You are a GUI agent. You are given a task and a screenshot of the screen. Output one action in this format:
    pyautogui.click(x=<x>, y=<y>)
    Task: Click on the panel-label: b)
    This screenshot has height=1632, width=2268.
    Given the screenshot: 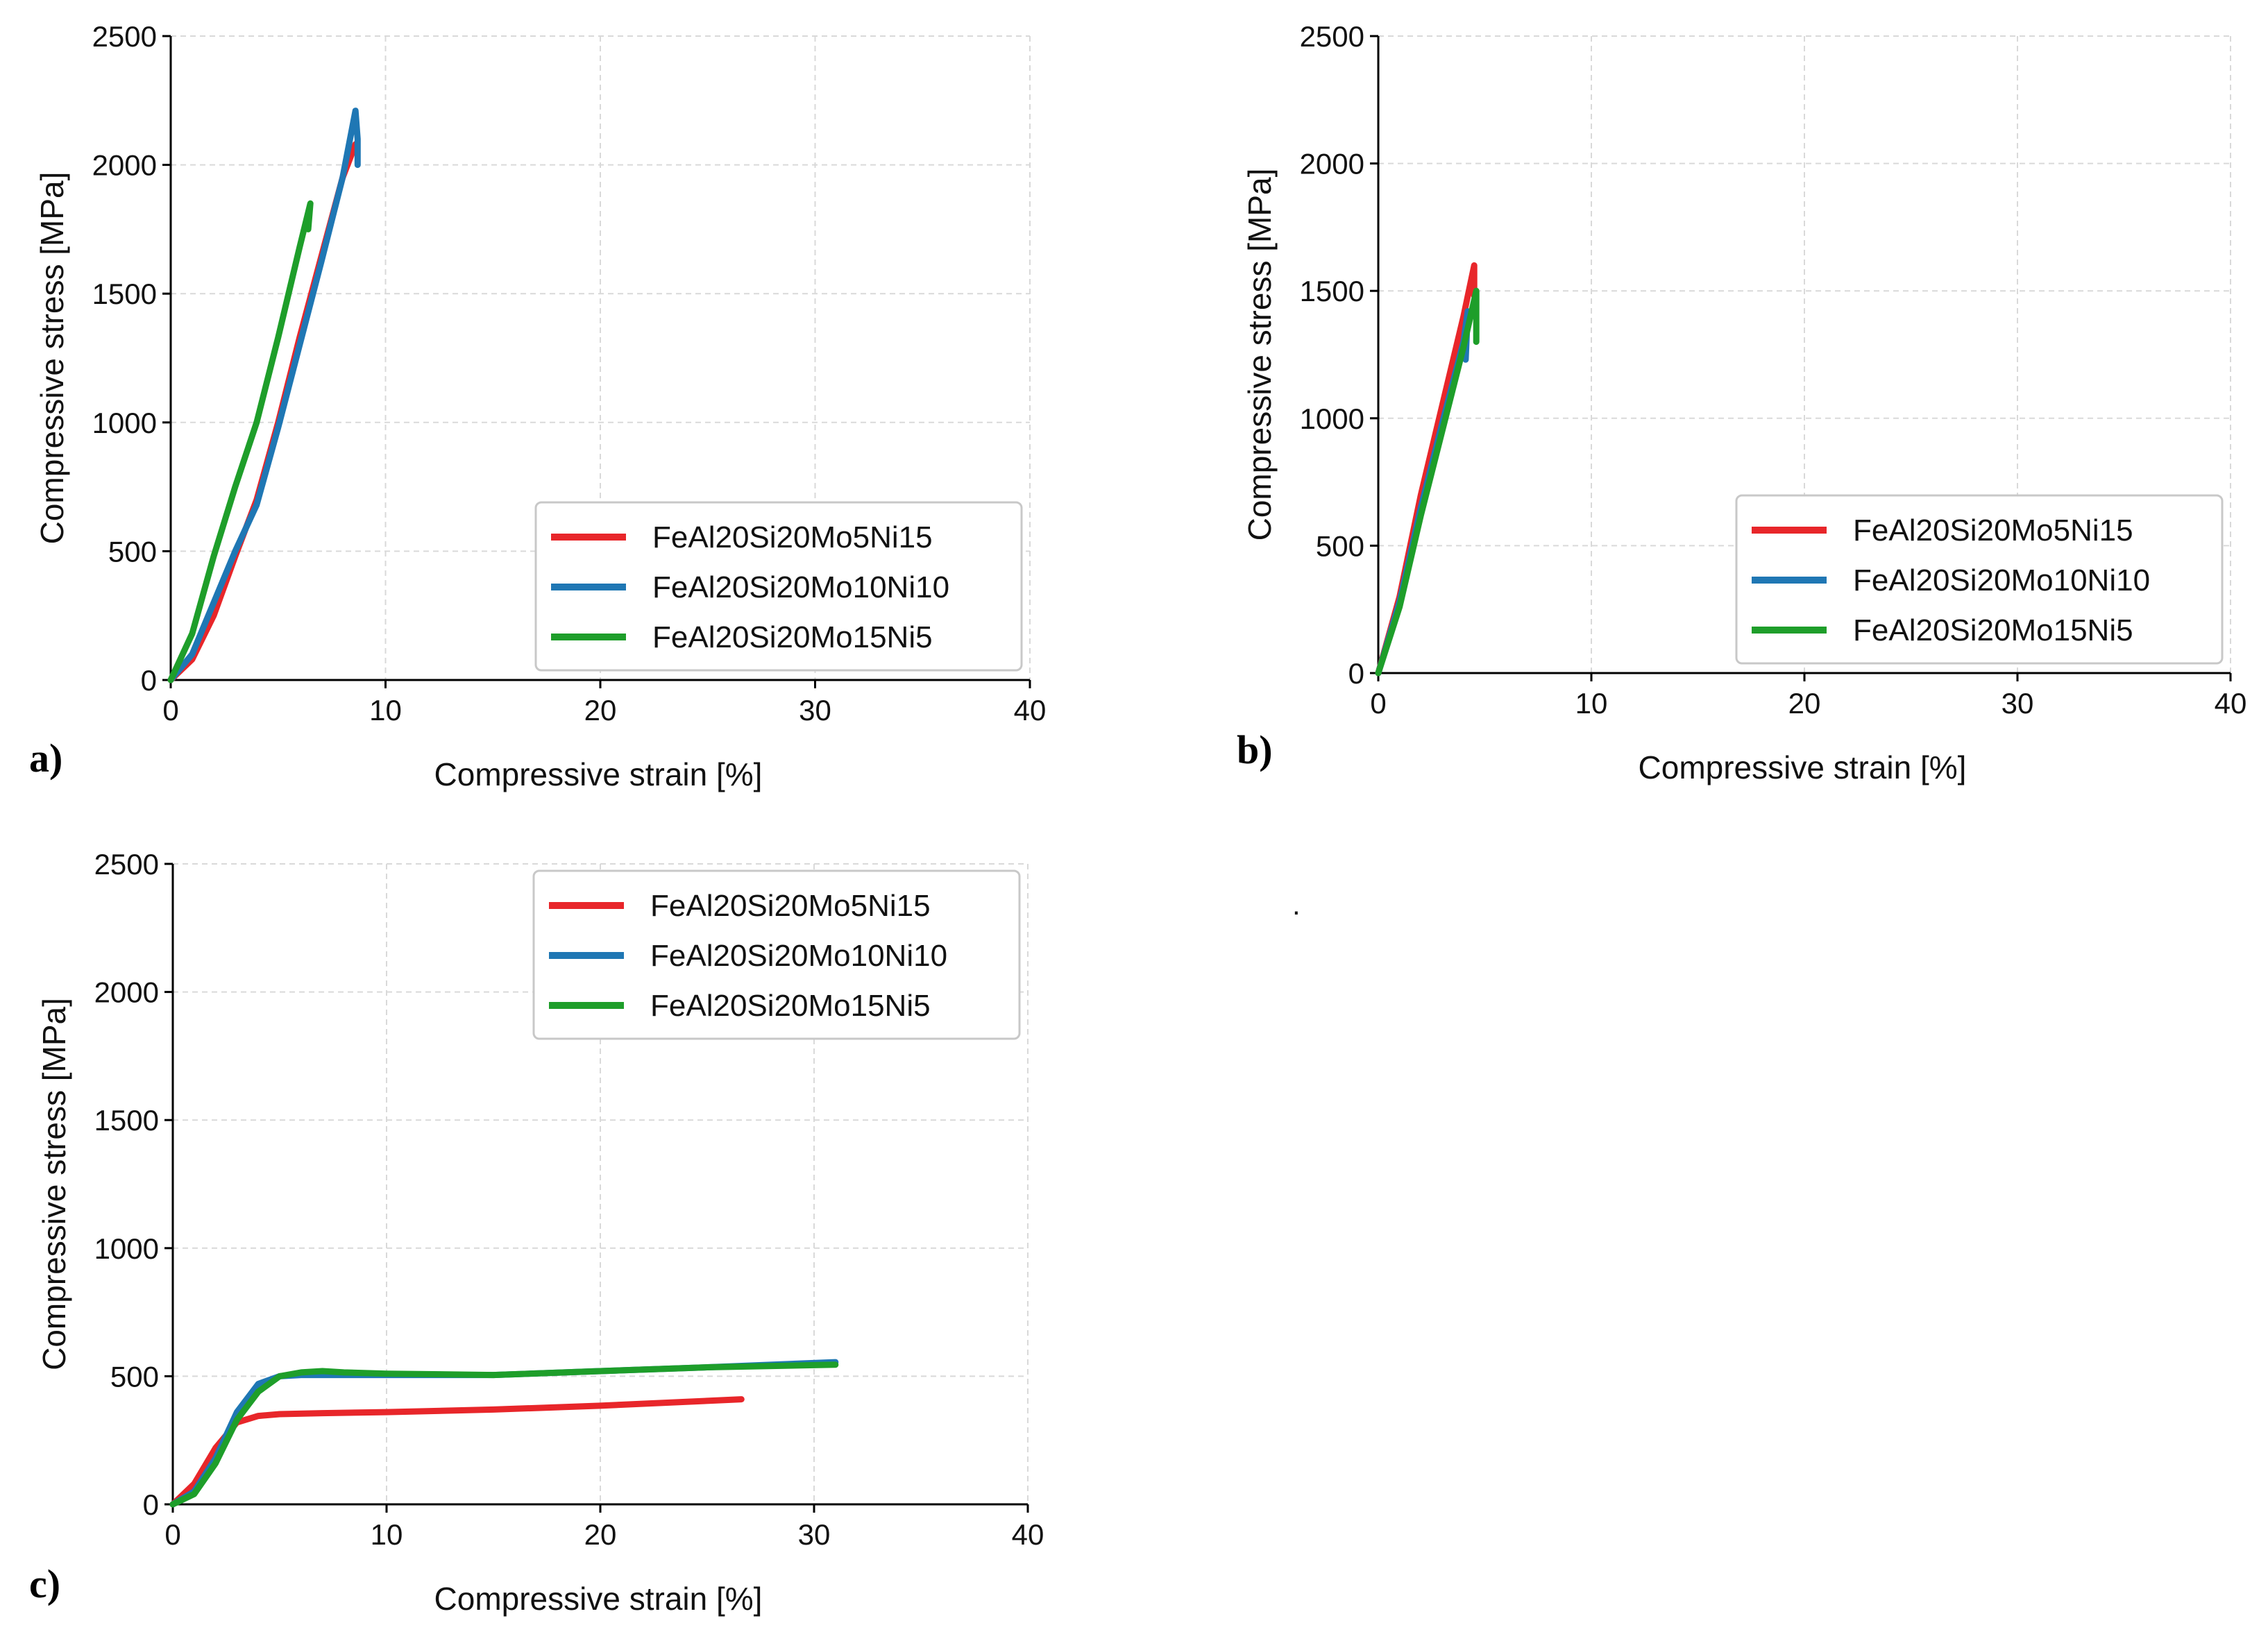 What is the action you would take?
    pyautogui.click(x=1255, y=749)
    